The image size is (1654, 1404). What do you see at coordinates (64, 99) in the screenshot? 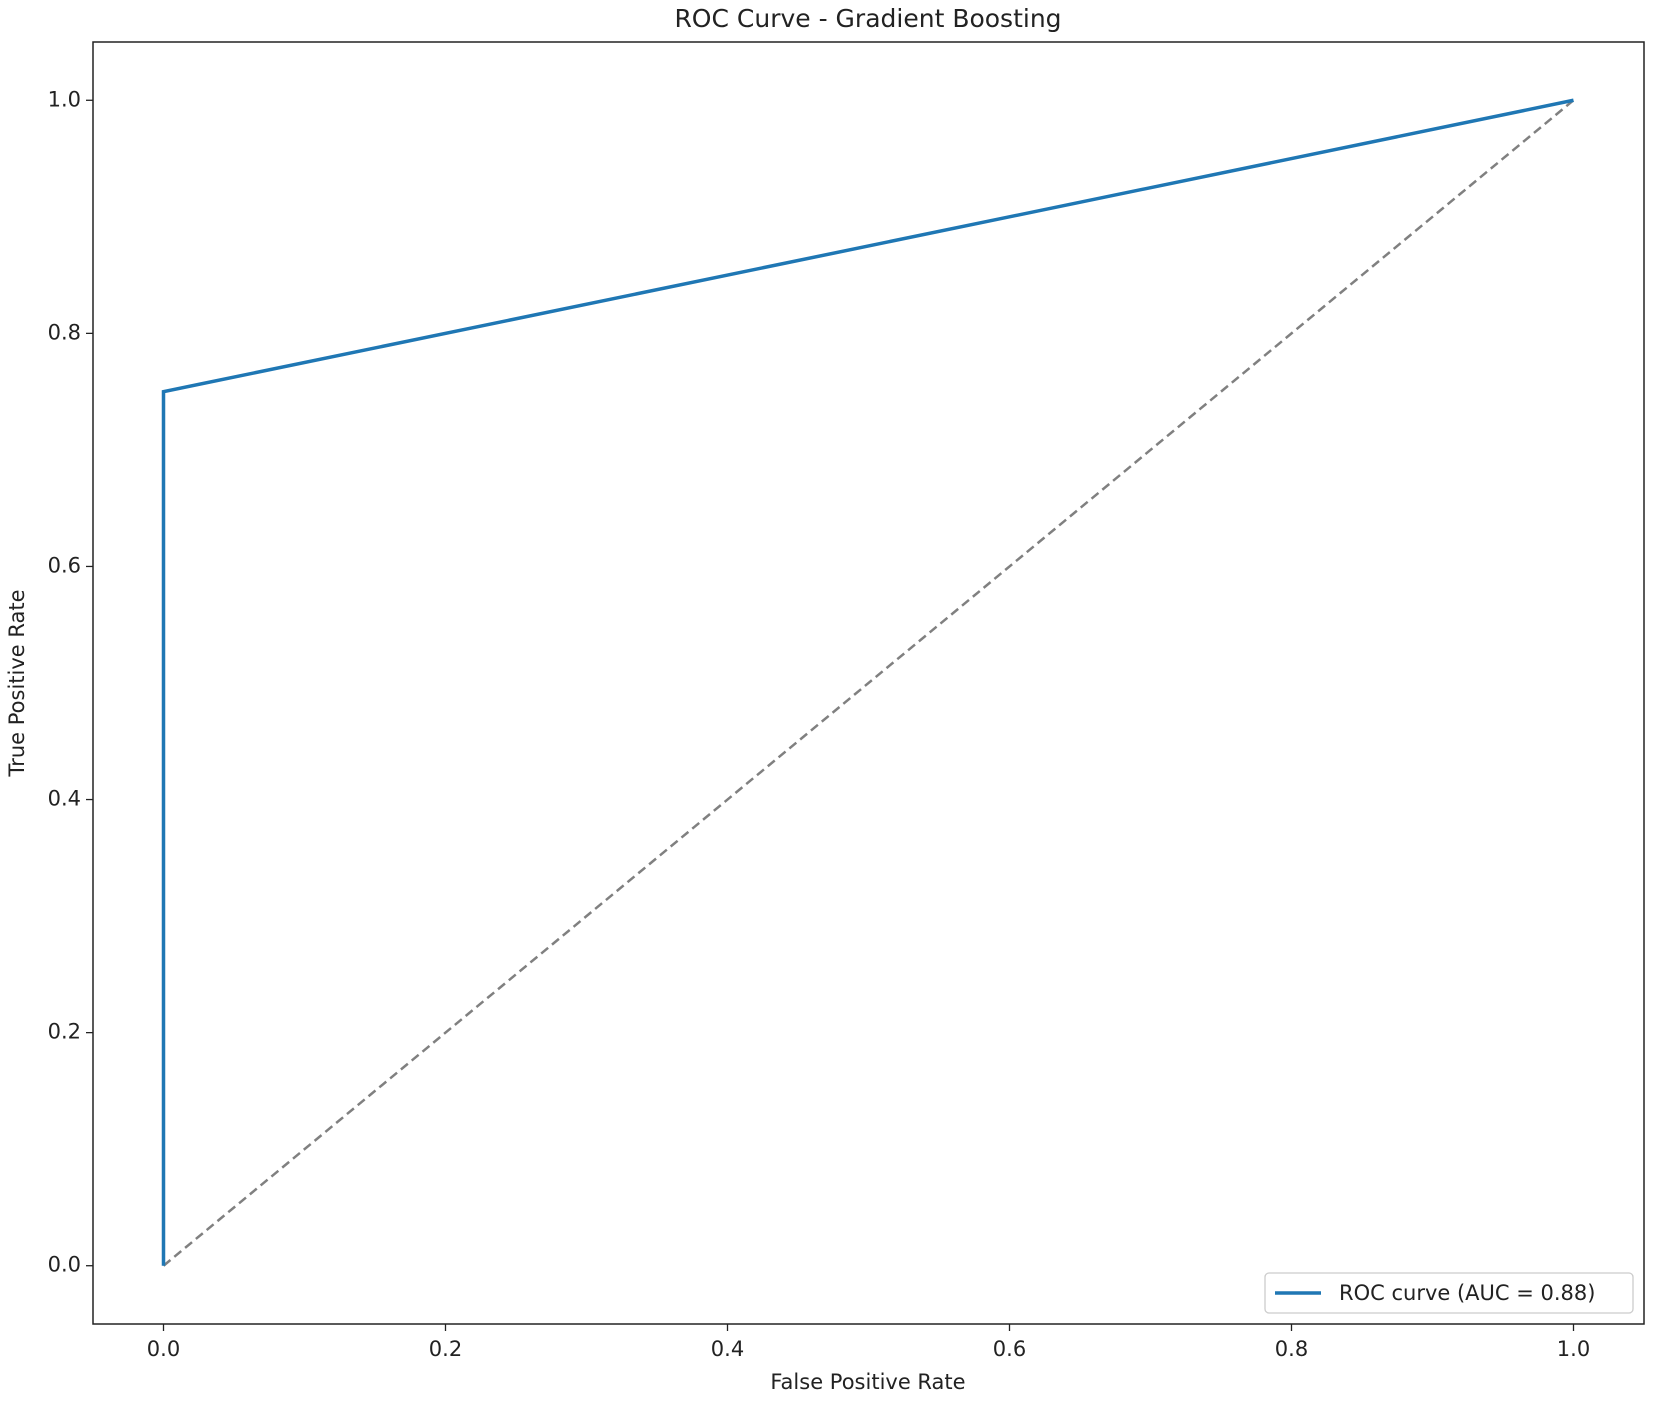
I see `y-tick-label: 1.0` at bounding box center [64, 99].